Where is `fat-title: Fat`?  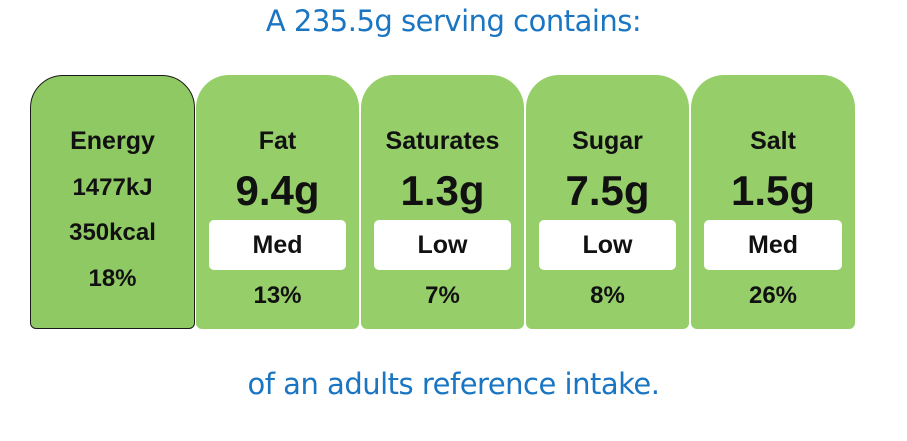
fat-title: Fat is located at coordinates (277, 141).